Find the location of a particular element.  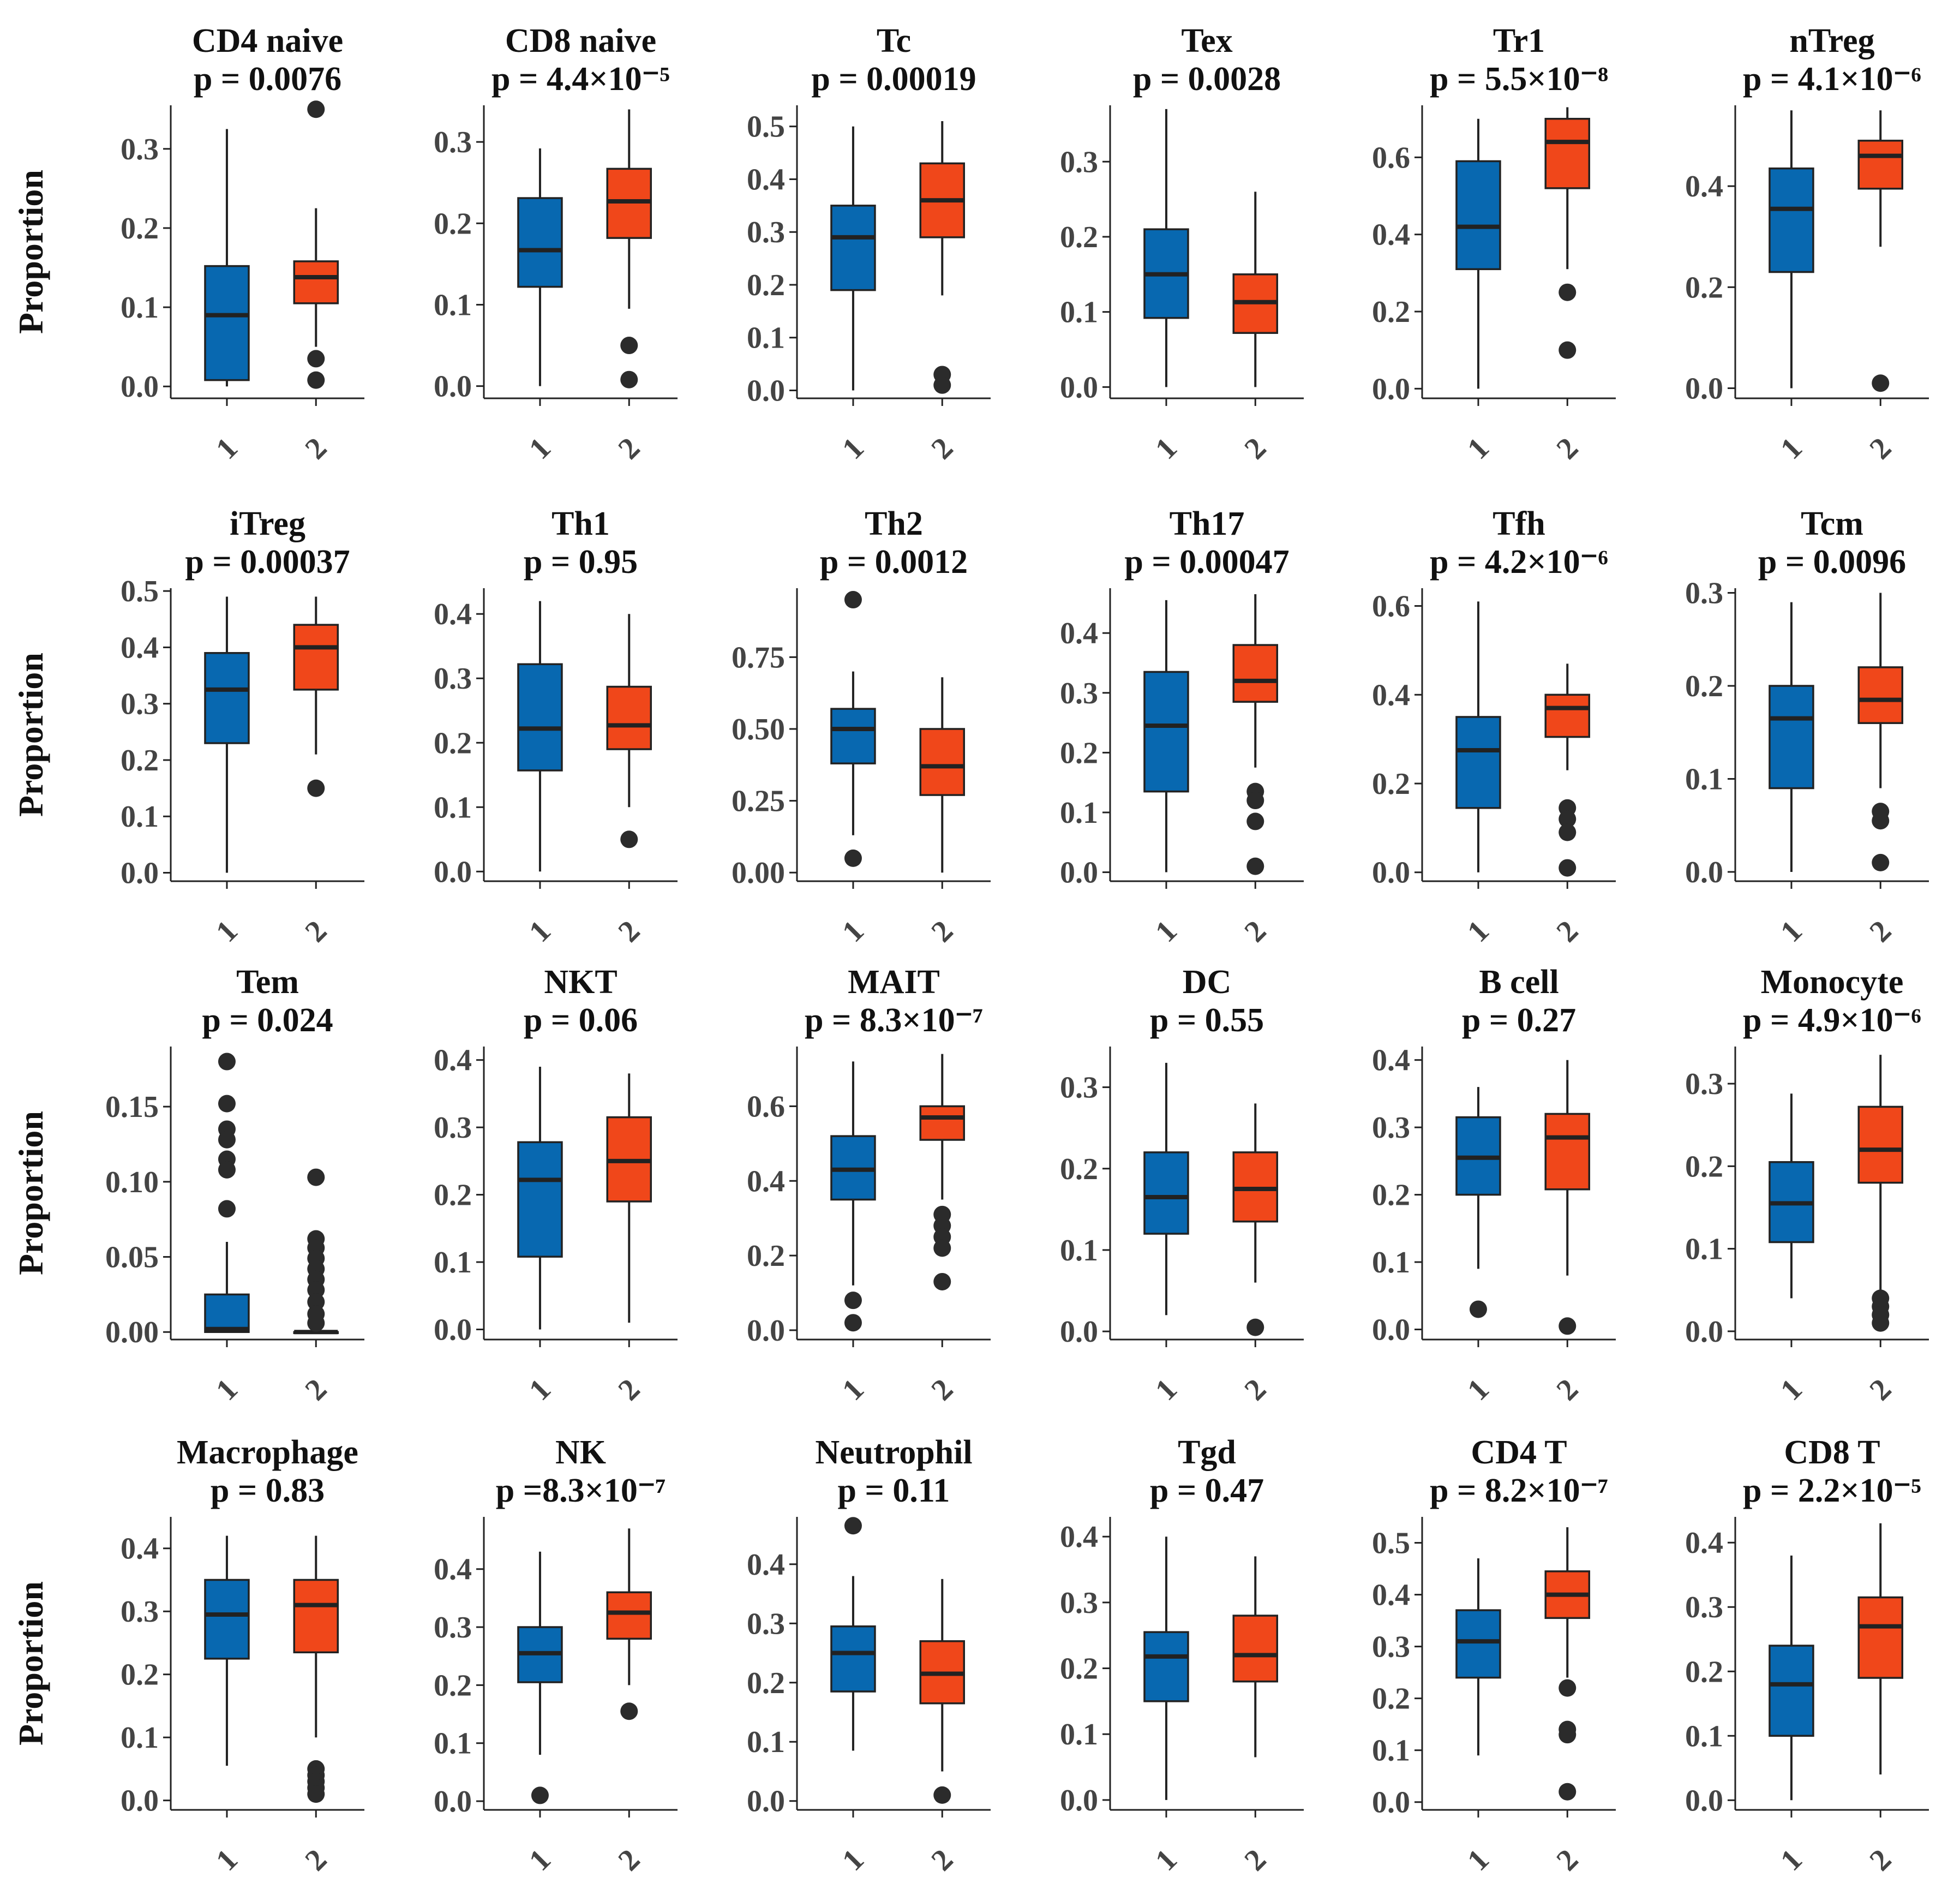

p-value-label: p = 0.00037 is located at coordinates (267, 562).